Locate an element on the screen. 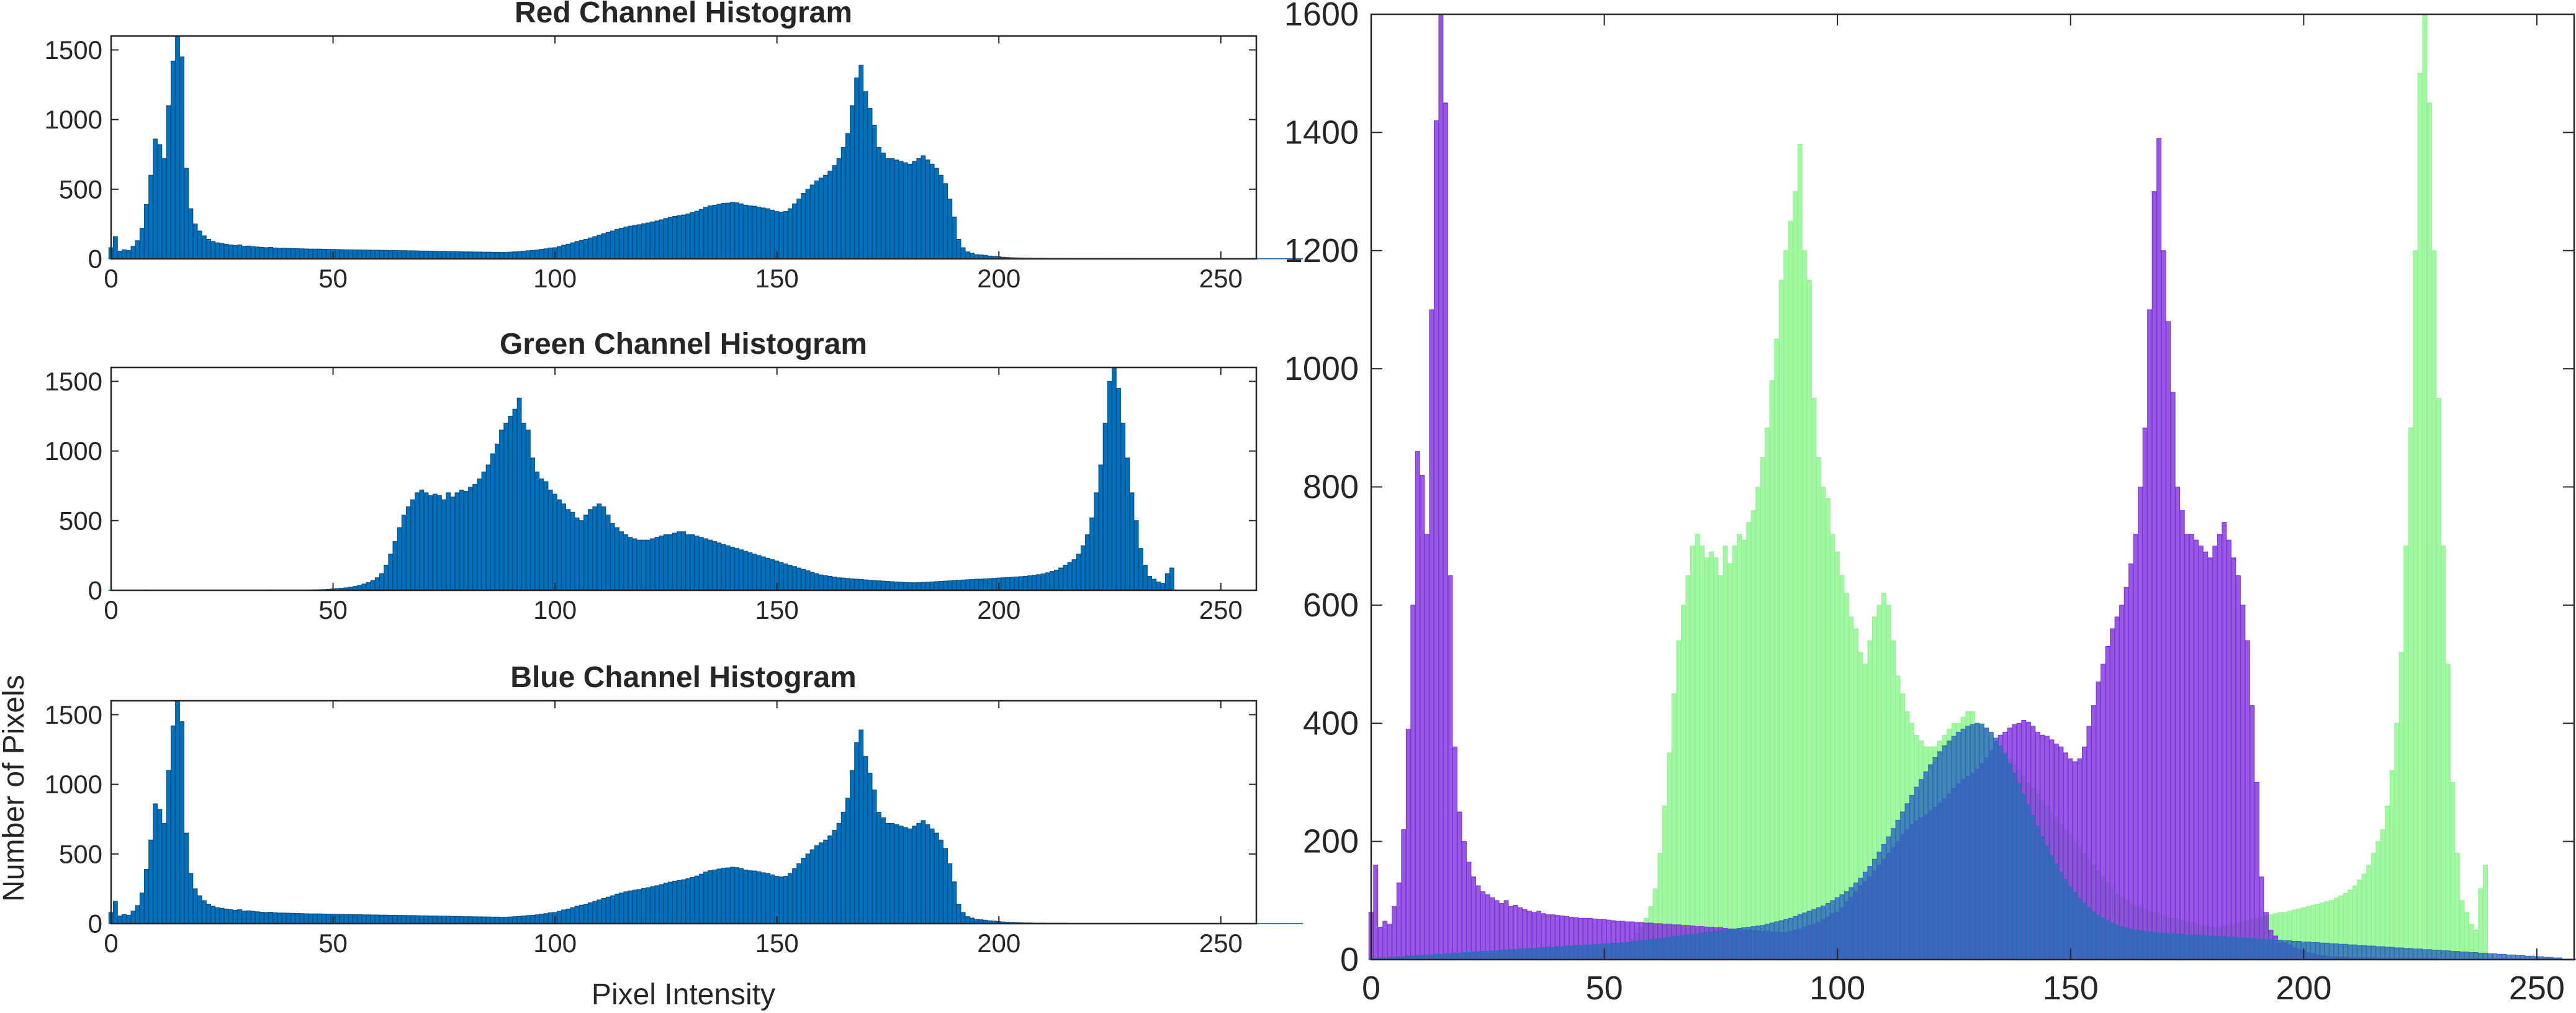  red-x-tick-label: 0 is located at coordinates (111, 278).